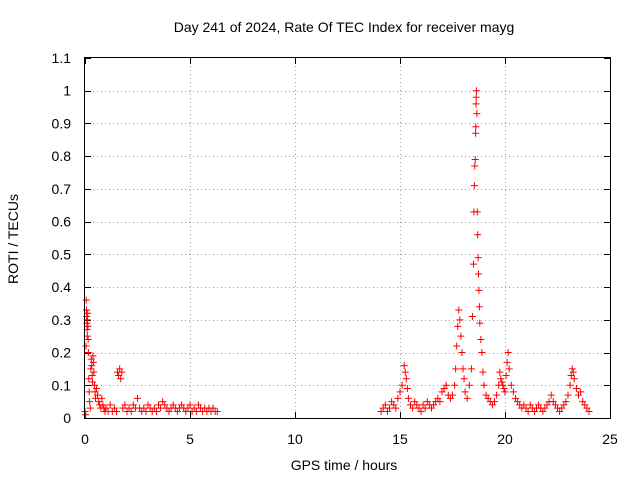 Image resolution: width=640 pixels, height=485 pixels. Describe the element at coordinates (67, 418) in the screenshot. I see `y-tick-label: 0` at that location.